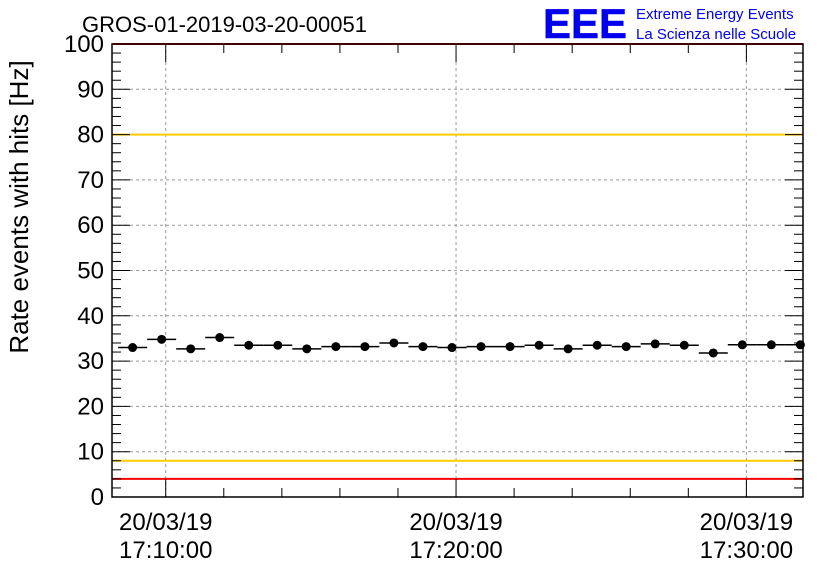  What do you see at coordinates (90, 89) in the screenshot?
I see `y-tick-label: 90` at bounding box center [90, 89].